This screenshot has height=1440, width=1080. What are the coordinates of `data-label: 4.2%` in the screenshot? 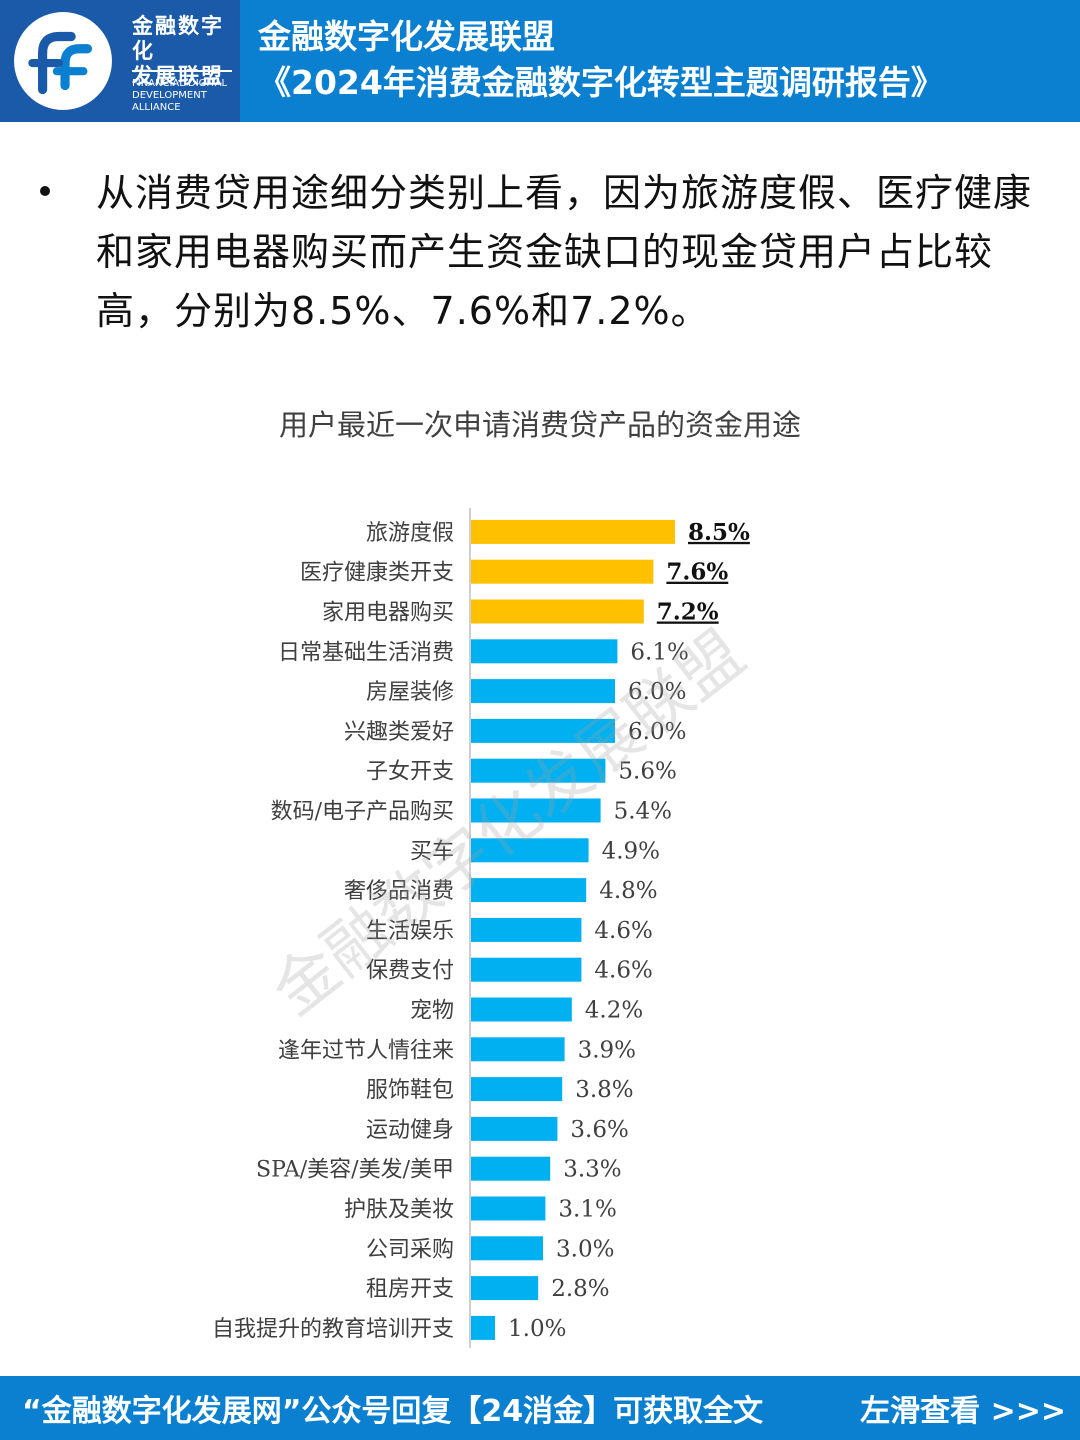 It's located at (614, 1011).